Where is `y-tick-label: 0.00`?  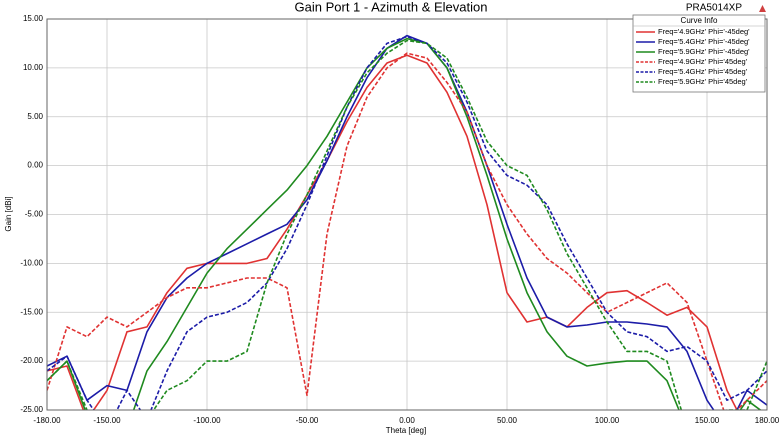
y-tick-label: 0.00 is located at coordinates (35, 165).